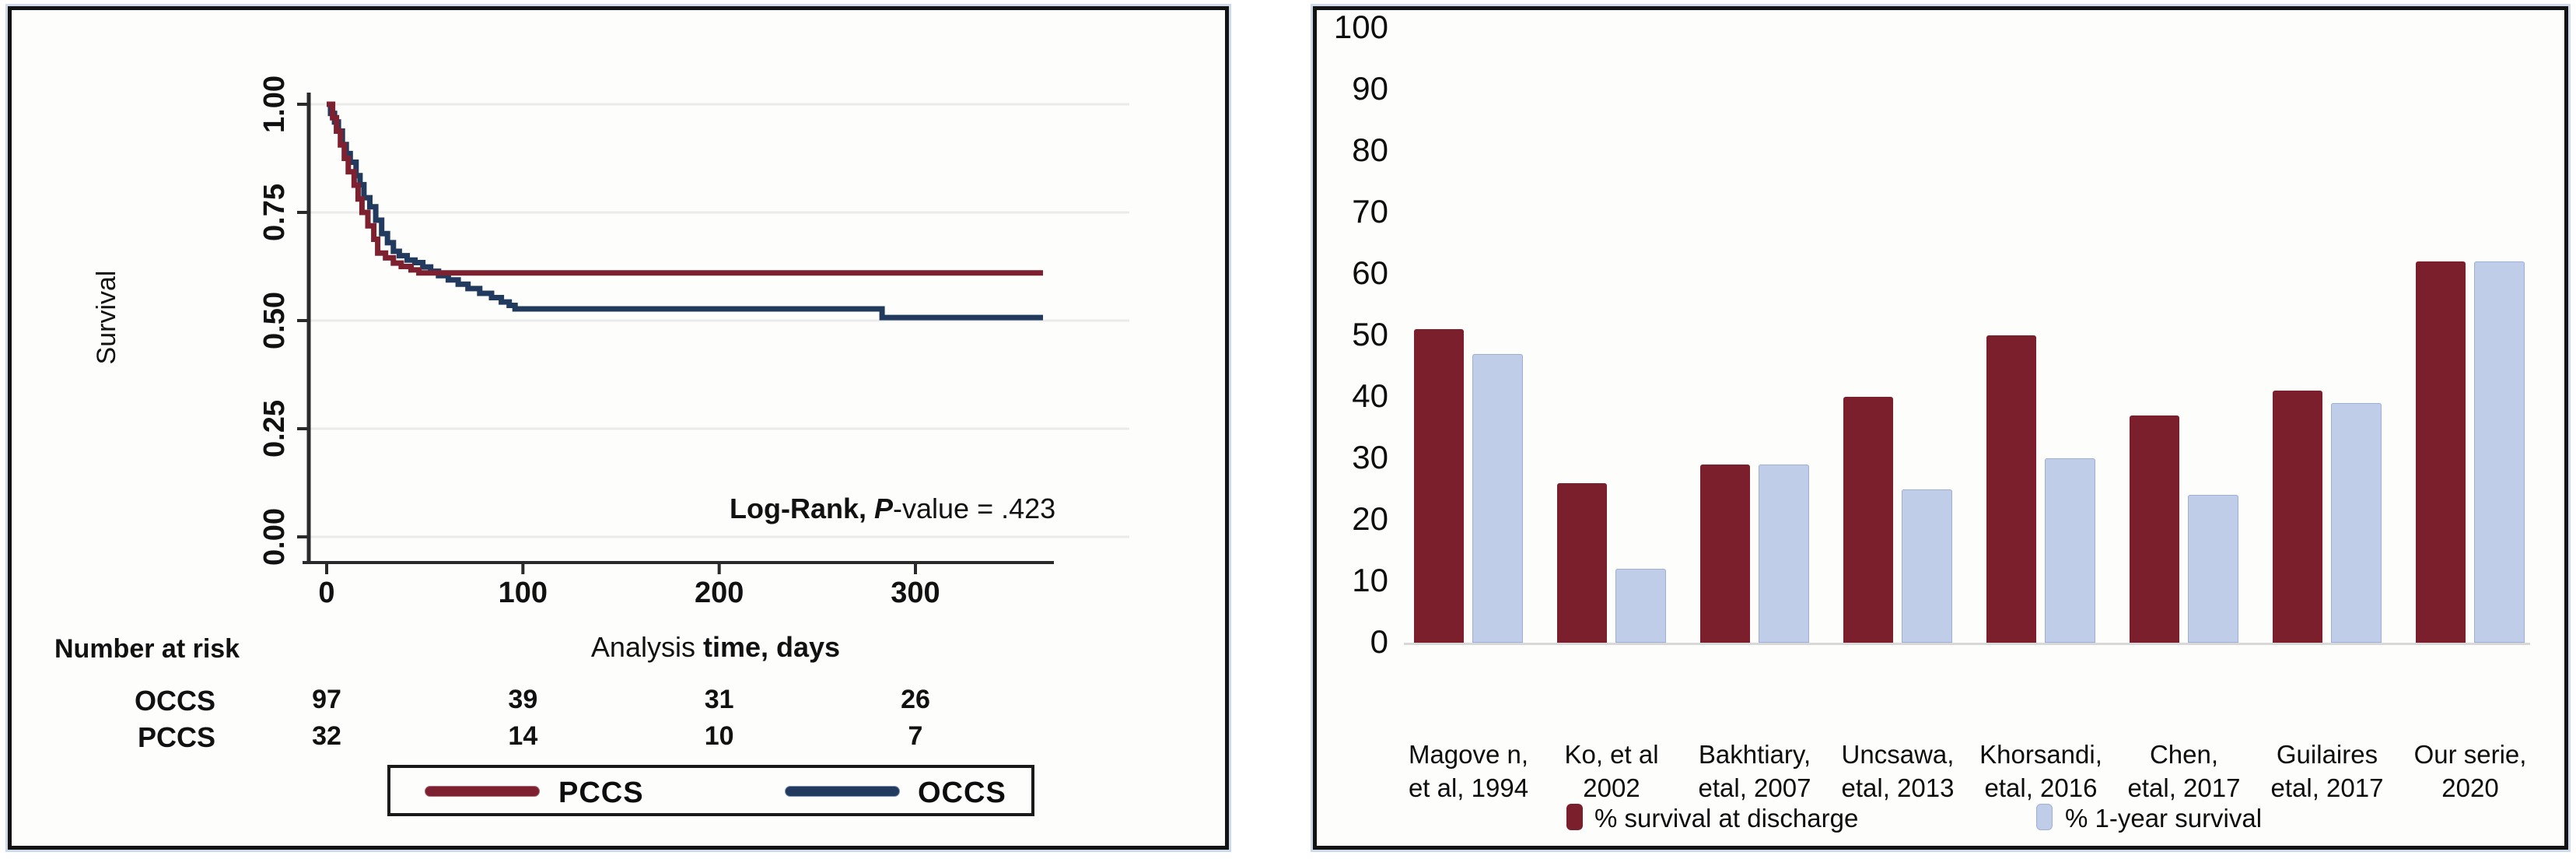  What do you see at coordinates (843, 791) in the screenshot?
I see `occs-legend-line` at bounding box center [843, 791].